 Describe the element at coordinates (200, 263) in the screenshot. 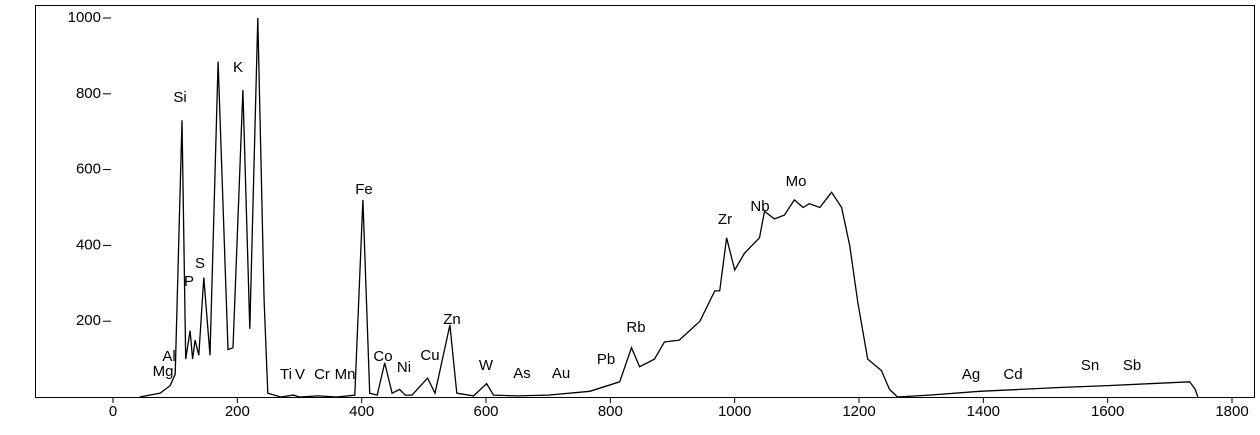

I see `peak-label: S` at that location.